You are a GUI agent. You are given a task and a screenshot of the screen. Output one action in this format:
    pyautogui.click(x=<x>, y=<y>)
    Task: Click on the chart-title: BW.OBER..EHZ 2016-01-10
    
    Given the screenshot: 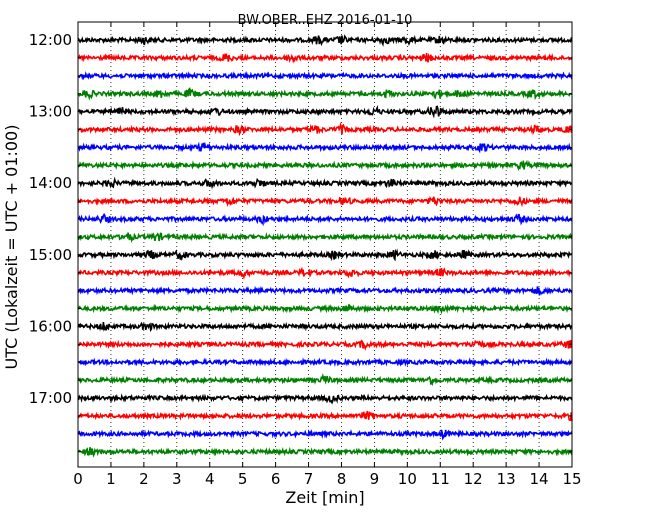 What is the action you would take?
    pyautogui.click(x=325, y=20)
    